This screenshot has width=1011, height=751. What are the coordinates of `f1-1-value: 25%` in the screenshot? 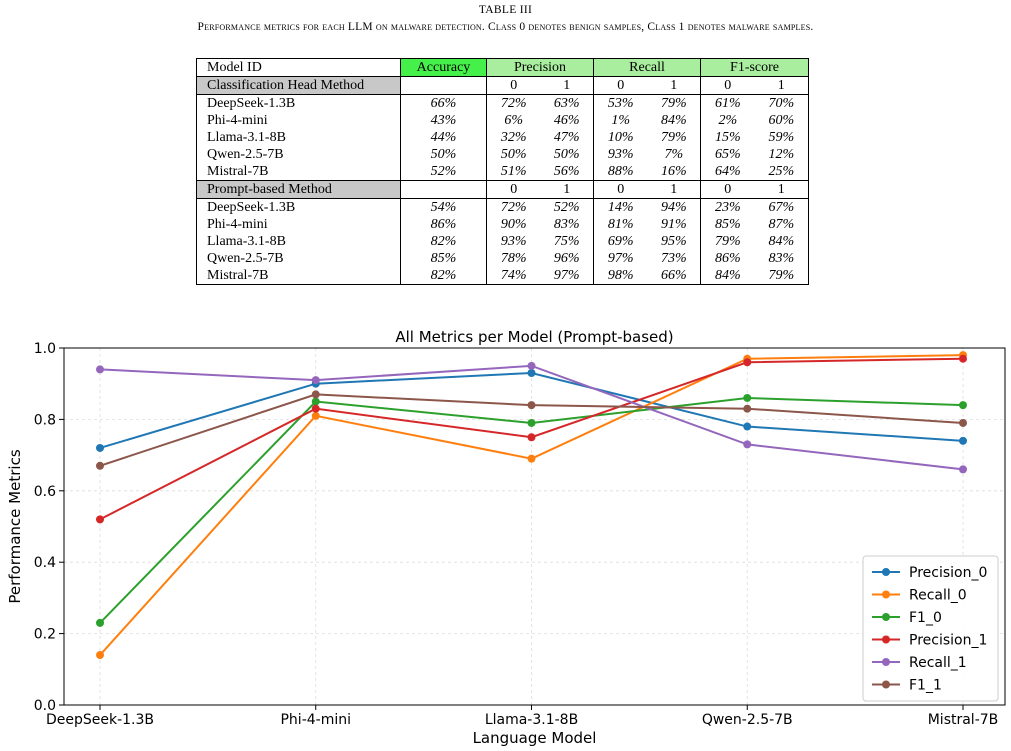 It's located at (782, 172).